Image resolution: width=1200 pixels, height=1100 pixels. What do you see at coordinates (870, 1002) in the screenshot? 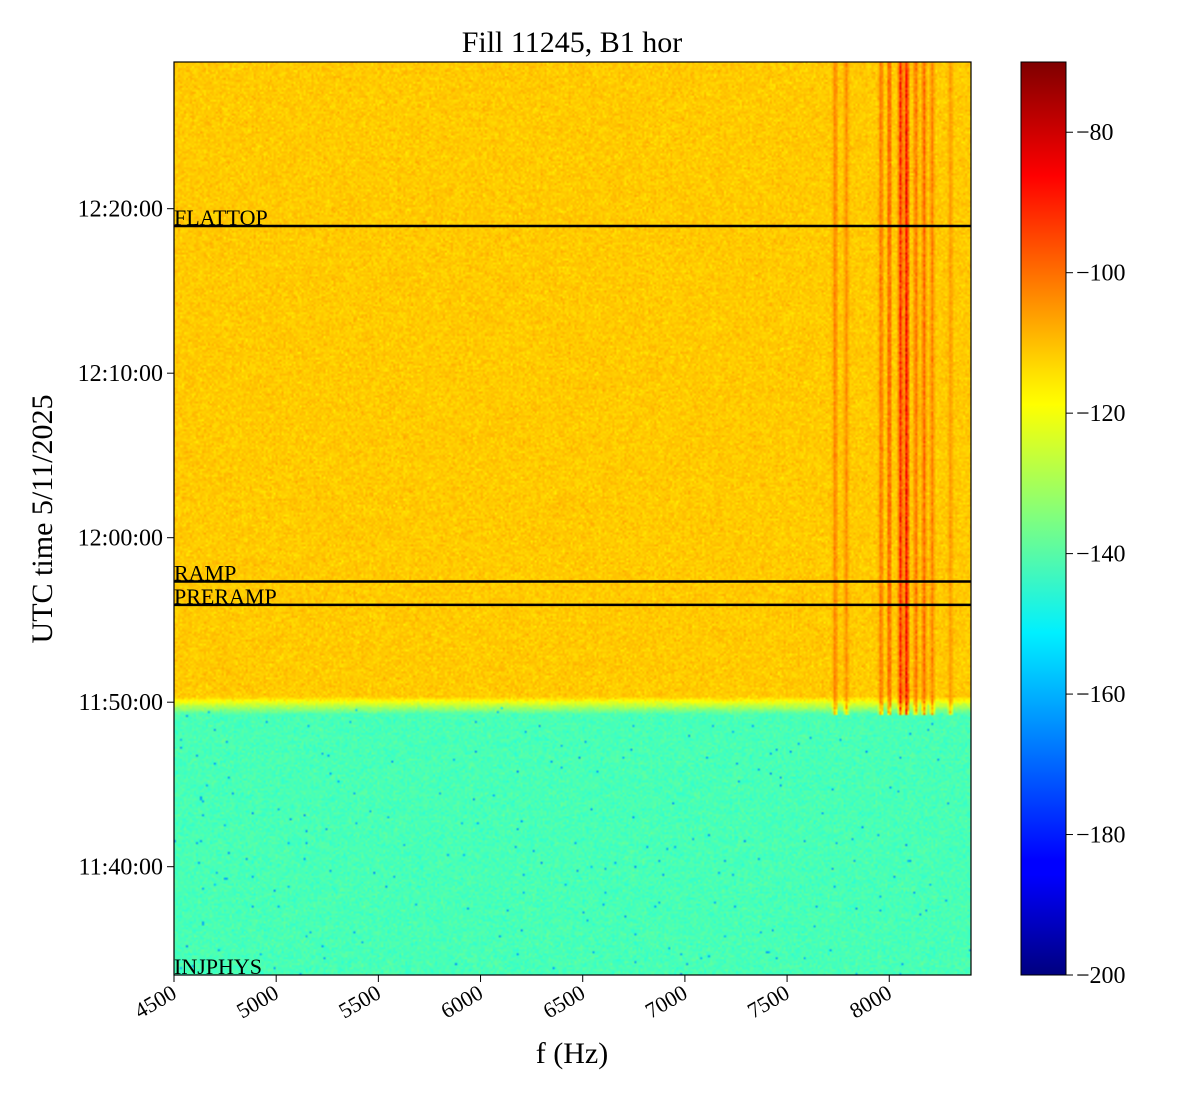
I see `x-tick-label: 8000` at bounding box center [870, 1002].